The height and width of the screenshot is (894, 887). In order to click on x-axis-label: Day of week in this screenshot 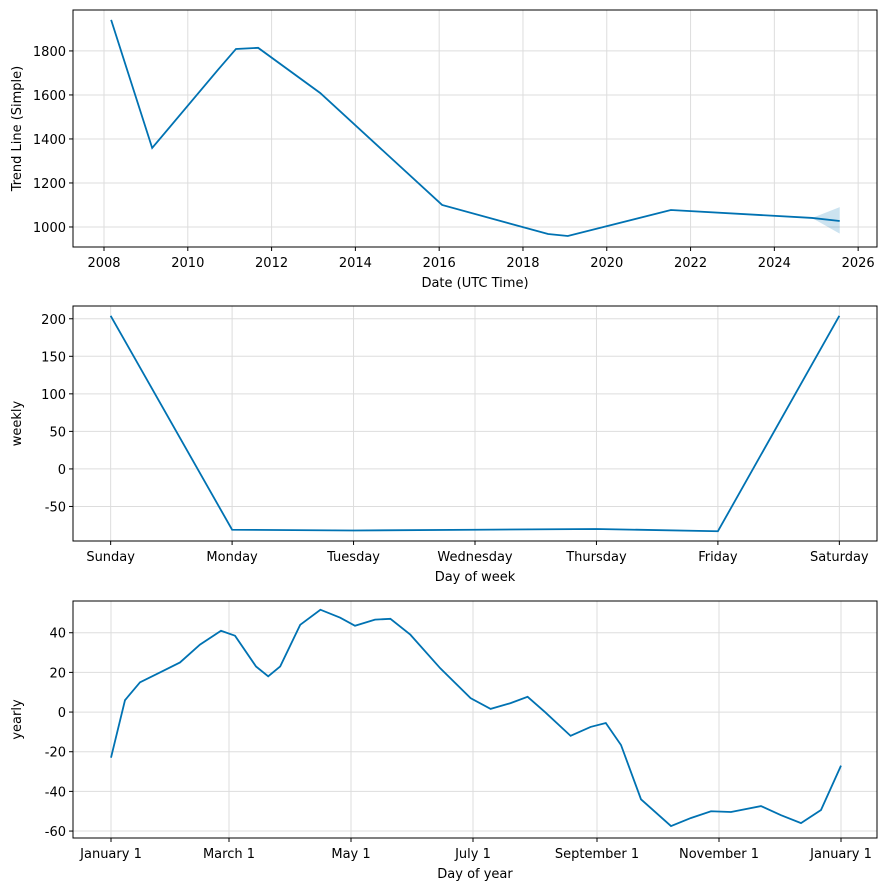, I will do `click(475, 577)`.